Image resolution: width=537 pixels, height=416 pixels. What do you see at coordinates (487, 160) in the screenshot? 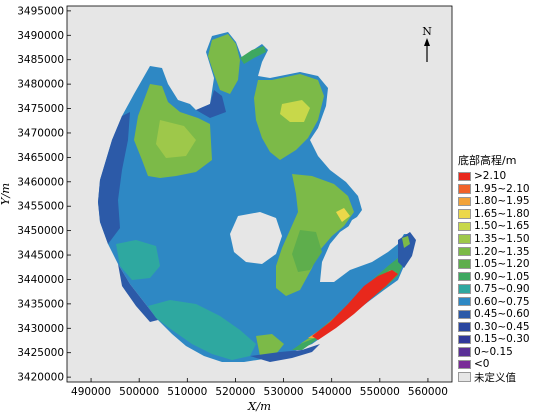
I see `legend-title: 底部高程/m` at bounding box center [487, 160].